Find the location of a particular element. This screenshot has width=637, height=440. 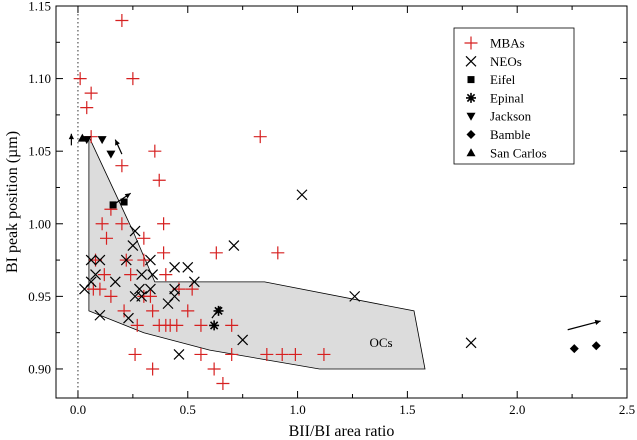

y-tick-label: 0.90 is located at coordinates (39, 368).